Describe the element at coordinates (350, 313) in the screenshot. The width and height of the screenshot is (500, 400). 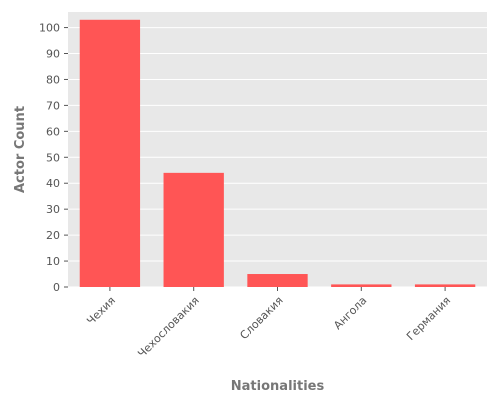
I see `x-tick-label: Ангола` at that location.